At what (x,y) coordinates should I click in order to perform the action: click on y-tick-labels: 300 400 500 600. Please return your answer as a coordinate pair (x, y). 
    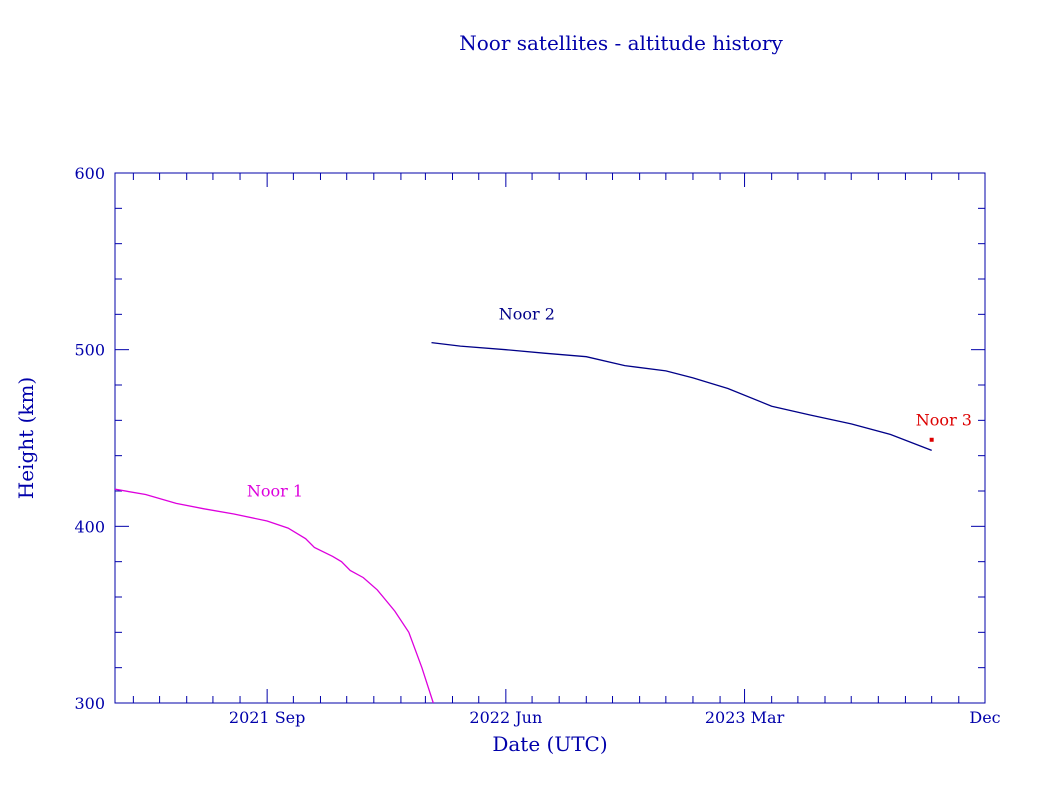
    Looking at the image, I should click on (89, 438).